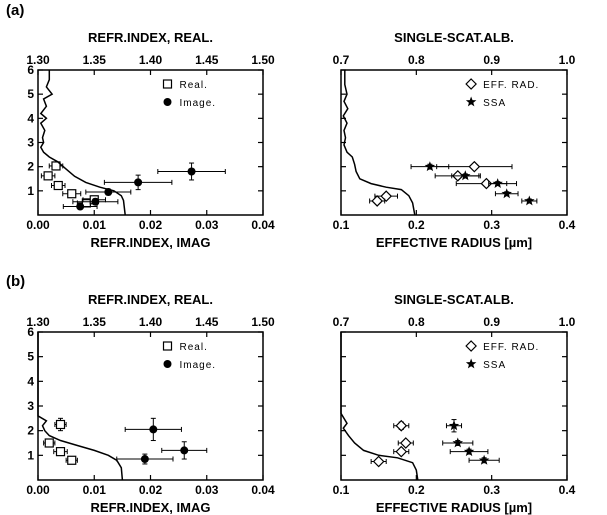 The height and width of the screenshot is (515, 607). I want to click on top-tick-label: 0.9, so click(491, 60).